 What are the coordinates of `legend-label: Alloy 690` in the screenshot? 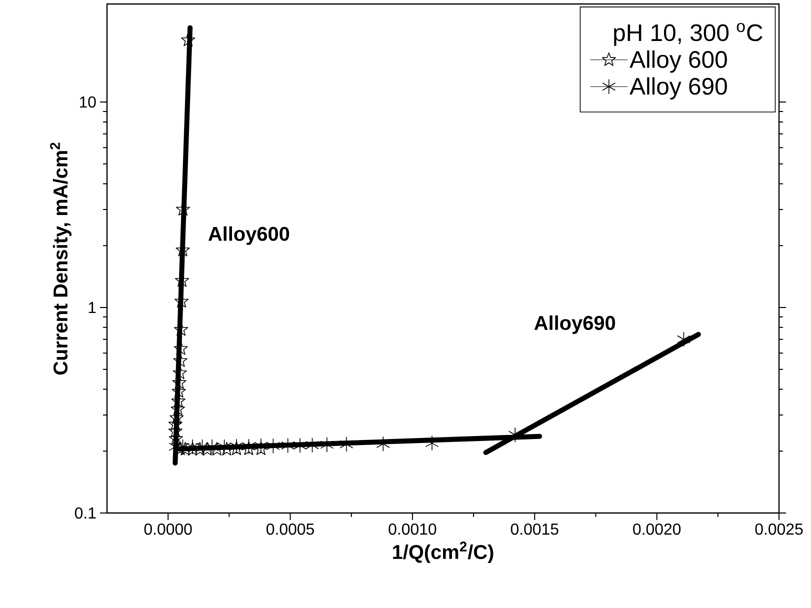 It's located at (678, 88).